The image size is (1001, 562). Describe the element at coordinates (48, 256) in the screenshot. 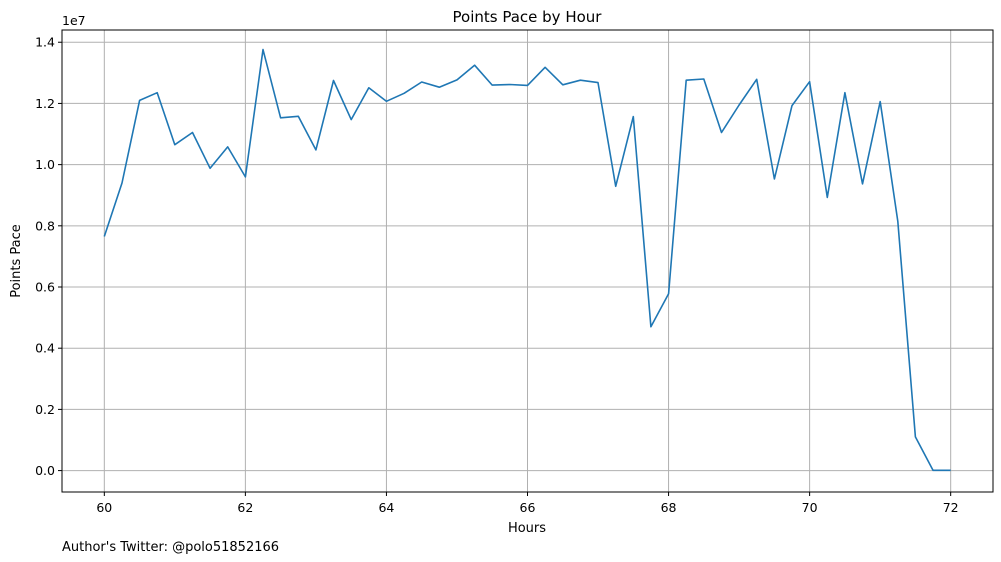

I see `y-axis: 0.0 0.2 0.4 0.6 0.8 1.0 1.2 1.4` at that location.